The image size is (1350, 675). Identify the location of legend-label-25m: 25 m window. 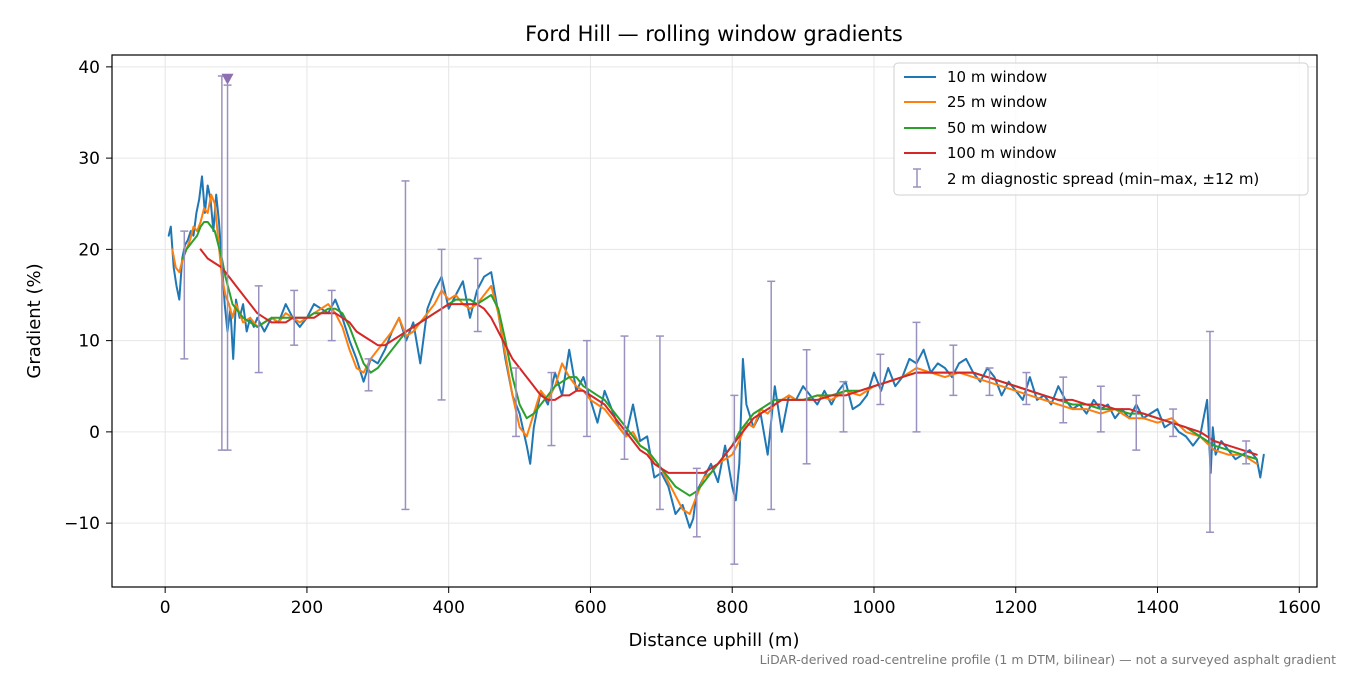
(997, 102).